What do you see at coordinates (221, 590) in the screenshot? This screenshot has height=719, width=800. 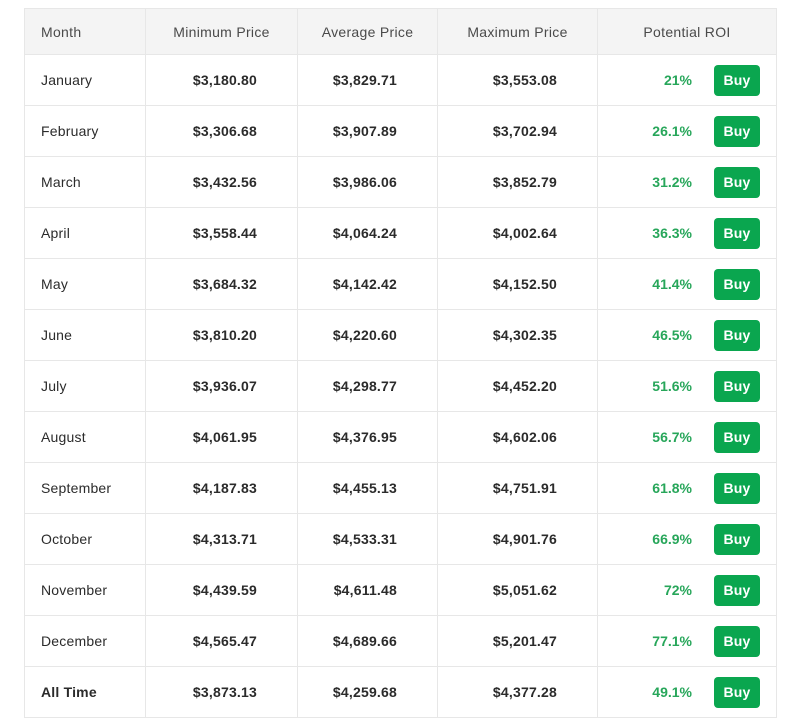 I see `minimum-price-cell: $4,439.59` at bounding box center [221, 590].